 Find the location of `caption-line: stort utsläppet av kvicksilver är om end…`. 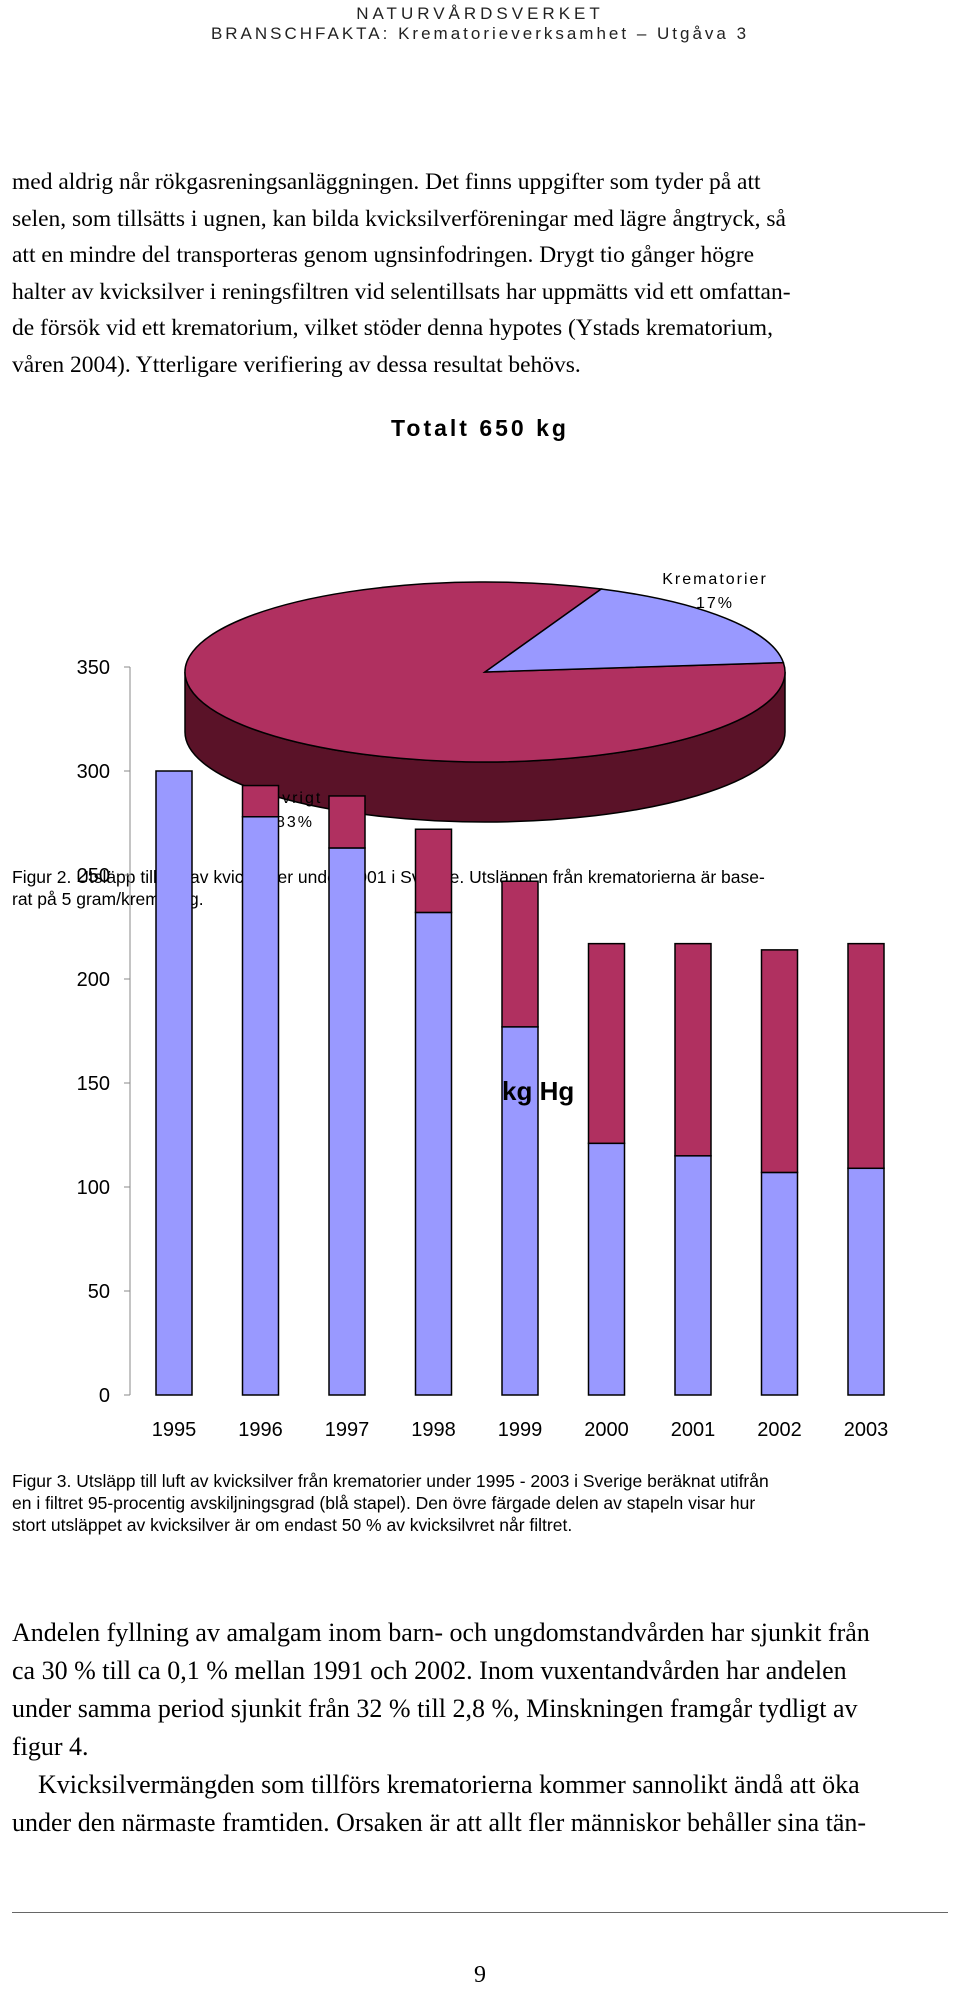

caption-line: stort utsläppet av kvicksilver är om end… is located at coordinates (292, 1525).